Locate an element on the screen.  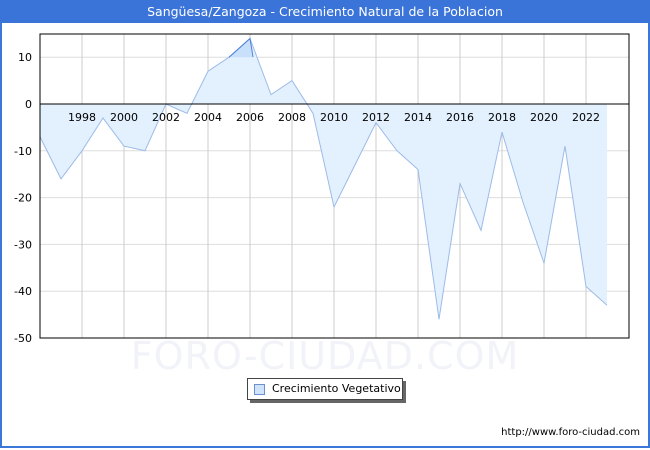
x-tick-label: 2006 is located at coordinates (250, 117).